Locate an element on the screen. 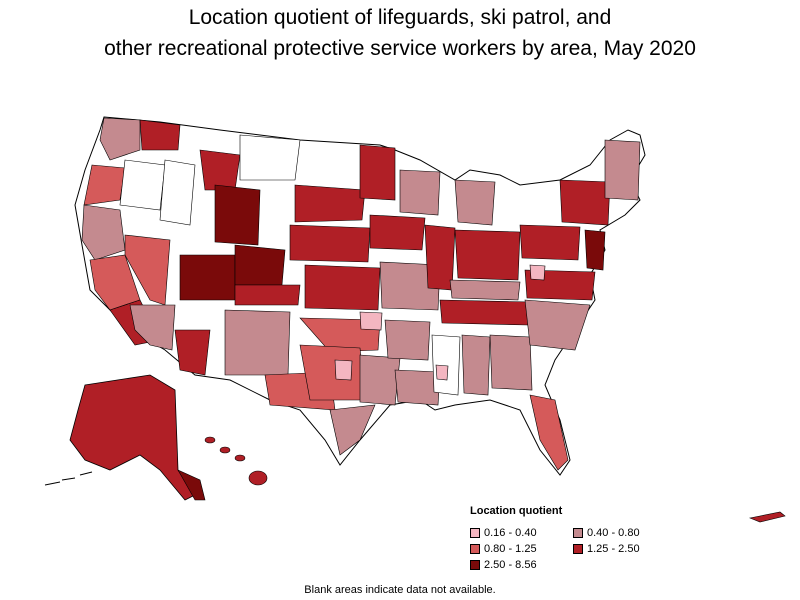 Image resolution: width=800 pixels, height=600 pixels. legend-item-0-40-0-80: 0.40 - 0.80 is located at coordinates (628, 532).